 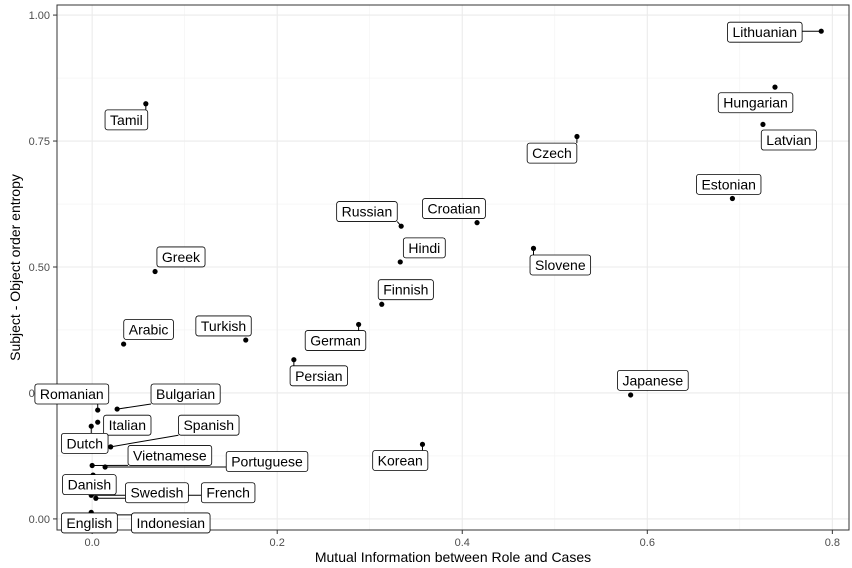 I want to click on point-label-text: German, so click(x=335, y=341).